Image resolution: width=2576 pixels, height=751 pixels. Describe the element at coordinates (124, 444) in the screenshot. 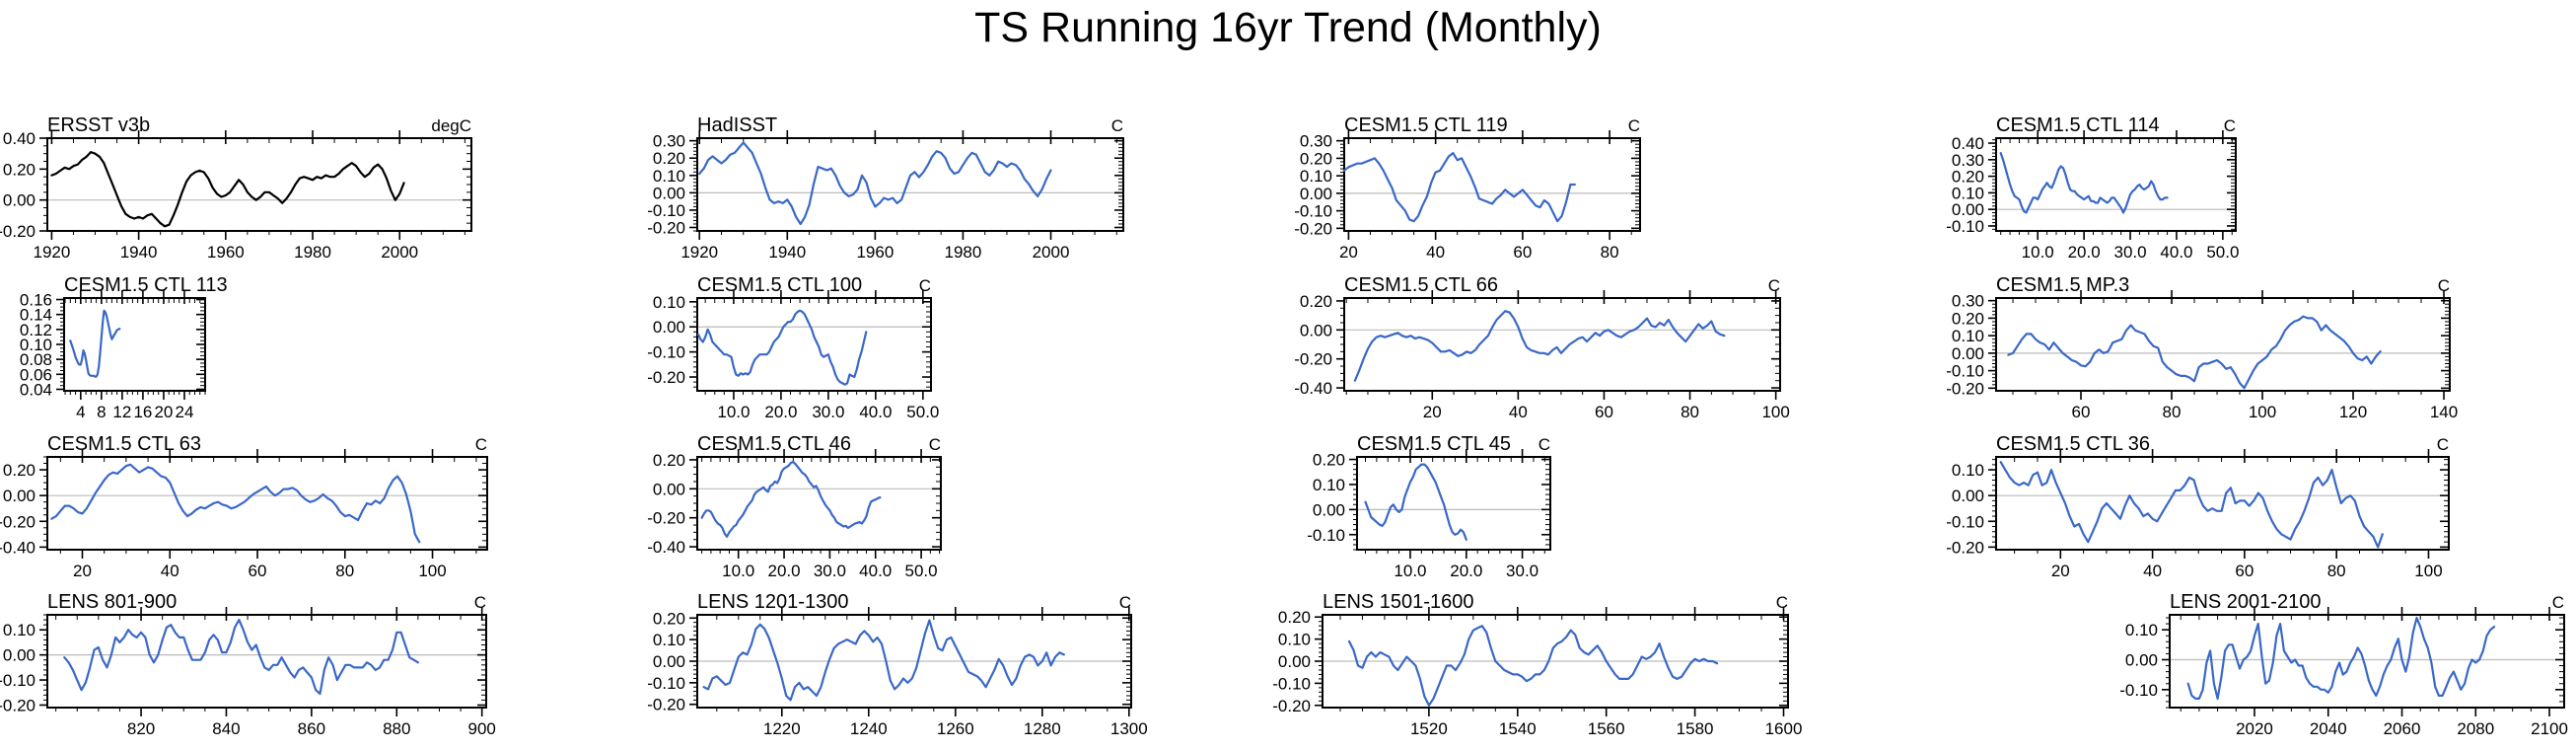

I see `panel-title: CESM1.5 CTL 63` at that location.